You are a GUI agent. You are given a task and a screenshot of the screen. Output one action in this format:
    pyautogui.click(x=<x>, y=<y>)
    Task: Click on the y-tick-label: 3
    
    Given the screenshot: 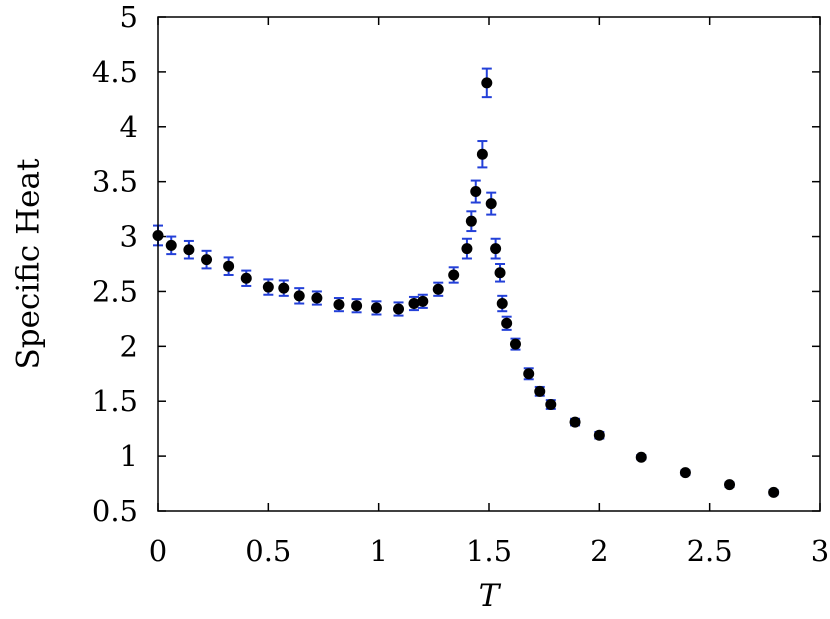 What is the action you would take?
    pyautogui.click(x=129, y=237)
    